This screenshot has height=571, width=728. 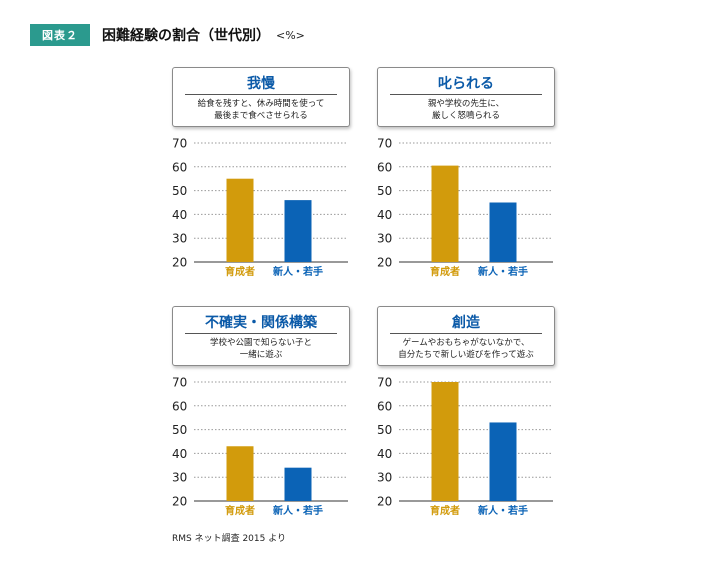 I want to click on chart-description: 給食を残すと、休み時間を使って 最後まで食べさせられる, so click(x=261, y=110).